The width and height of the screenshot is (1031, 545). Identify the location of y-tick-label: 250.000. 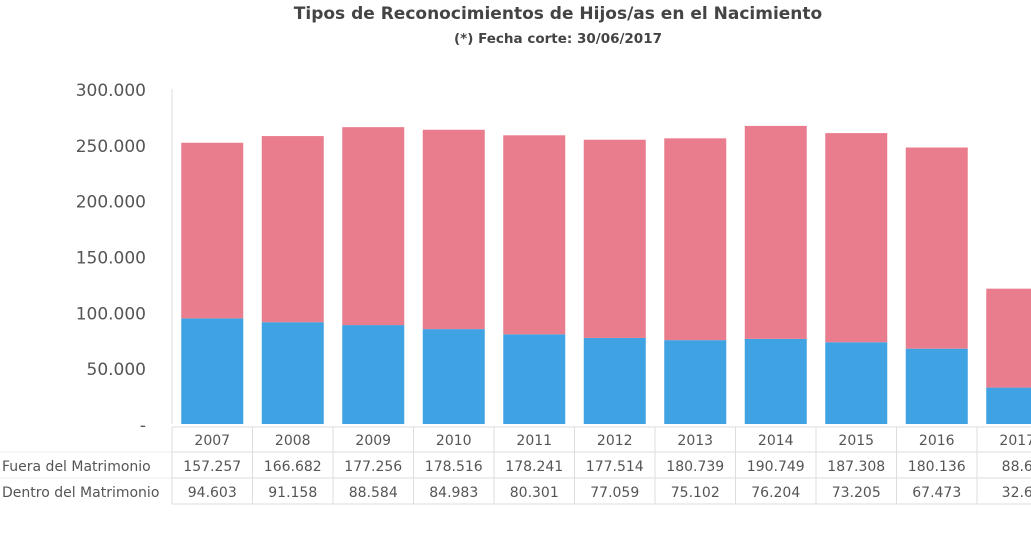
(111, 147).